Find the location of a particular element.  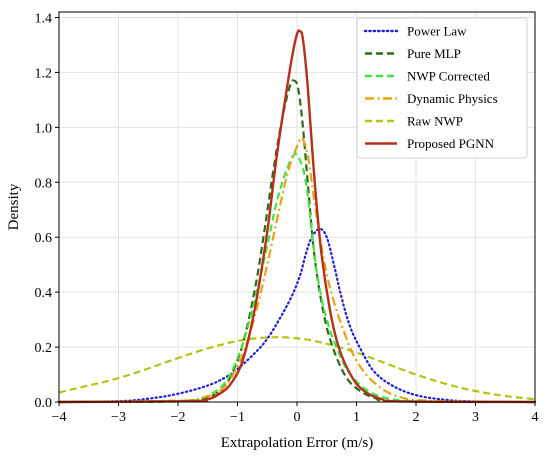

legend-label-power-law: Power Law is located at coordinates (437, 31).